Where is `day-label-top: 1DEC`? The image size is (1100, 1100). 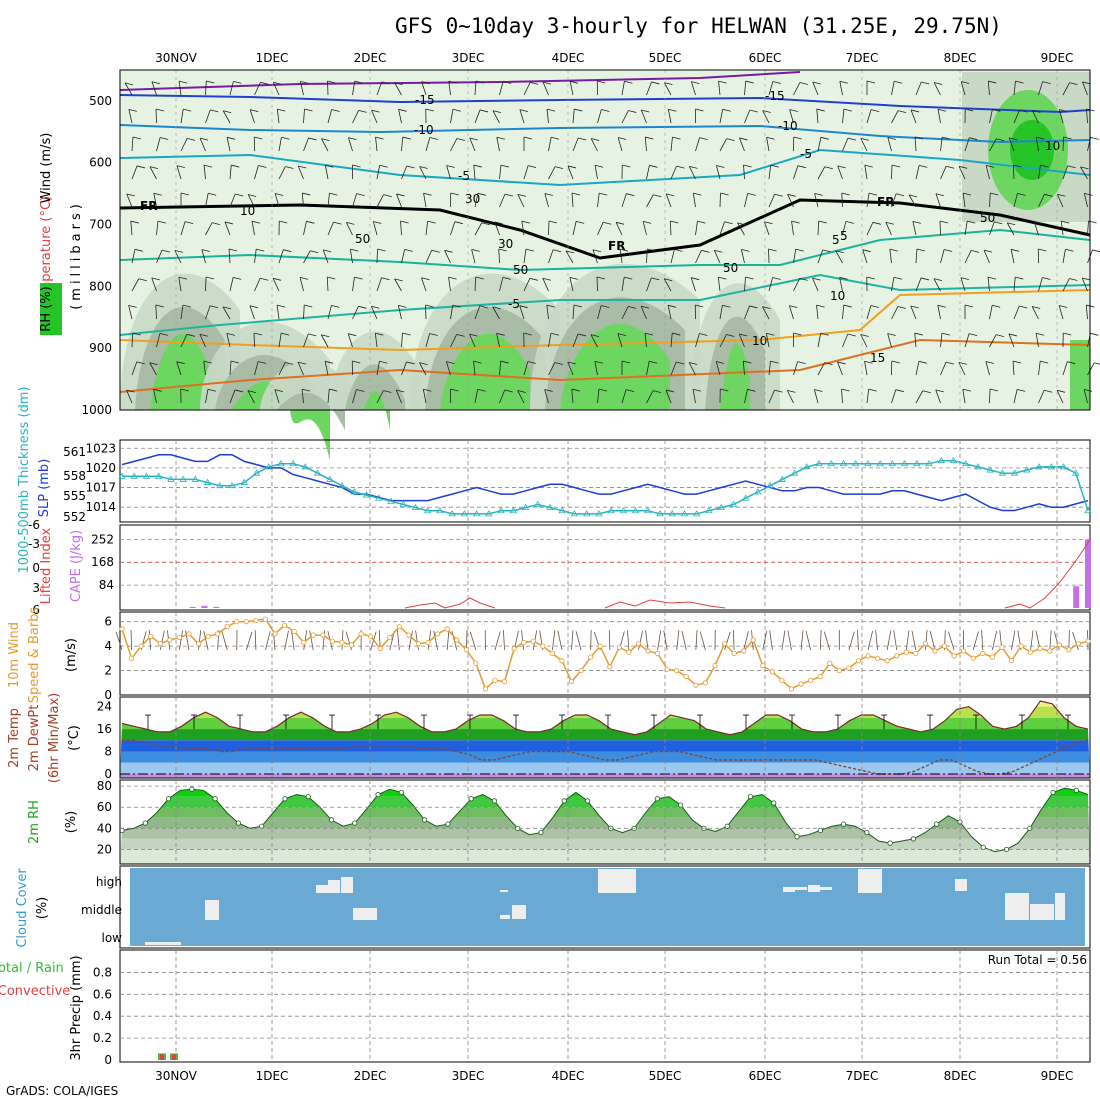 day-label-top: 1DEC is located at coordinates (272, 58).